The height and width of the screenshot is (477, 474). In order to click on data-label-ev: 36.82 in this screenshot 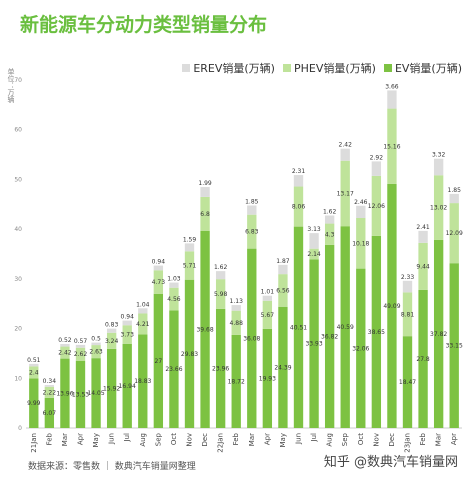, I will do `click(329, 336)`.